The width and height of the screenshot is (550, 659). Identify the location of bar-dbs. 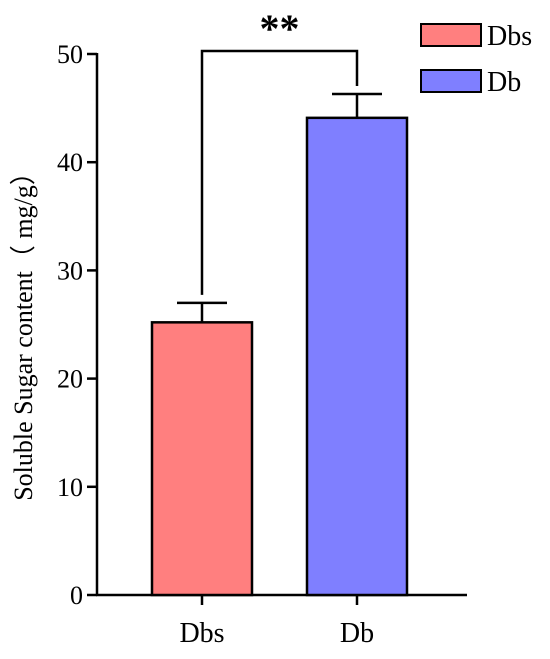
(202, 459).